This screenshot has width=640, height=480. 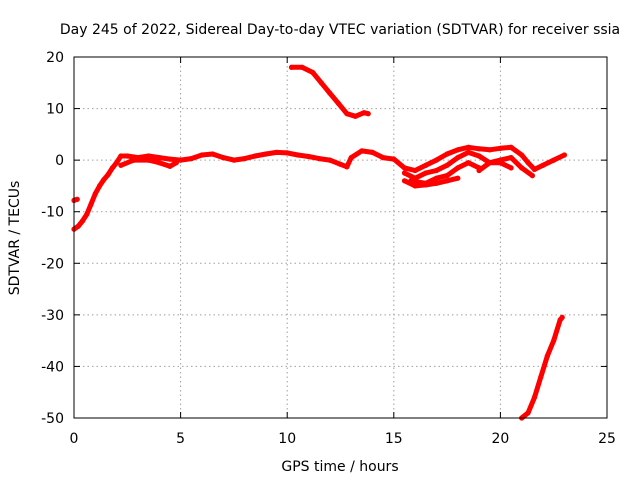 What do you see at coordinates (500, 439) in the screenshot?
I see `x-tick-label: 20` at bounding box center [500, 439].